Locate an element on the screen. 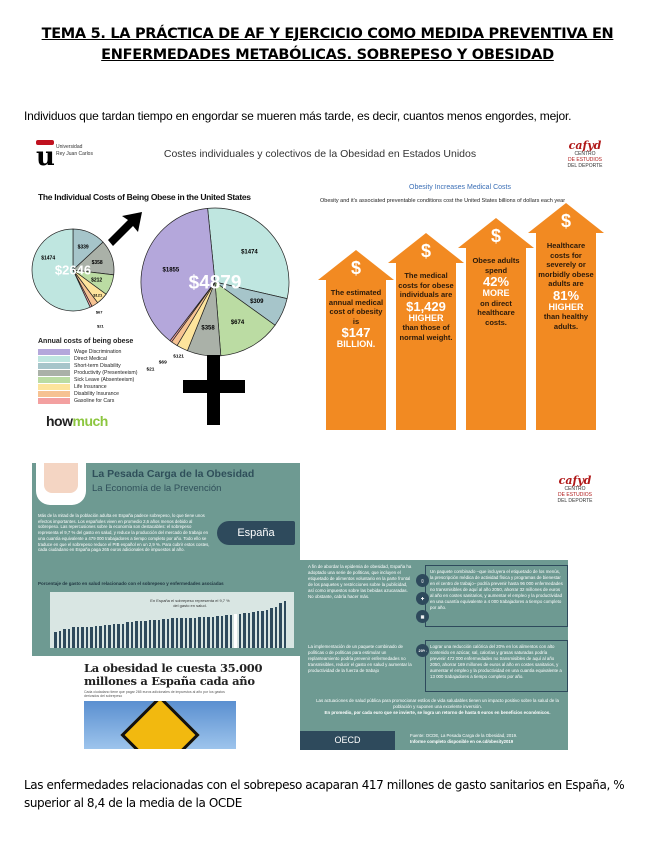  slice-label: $339 is located at coordinates (83, 248).